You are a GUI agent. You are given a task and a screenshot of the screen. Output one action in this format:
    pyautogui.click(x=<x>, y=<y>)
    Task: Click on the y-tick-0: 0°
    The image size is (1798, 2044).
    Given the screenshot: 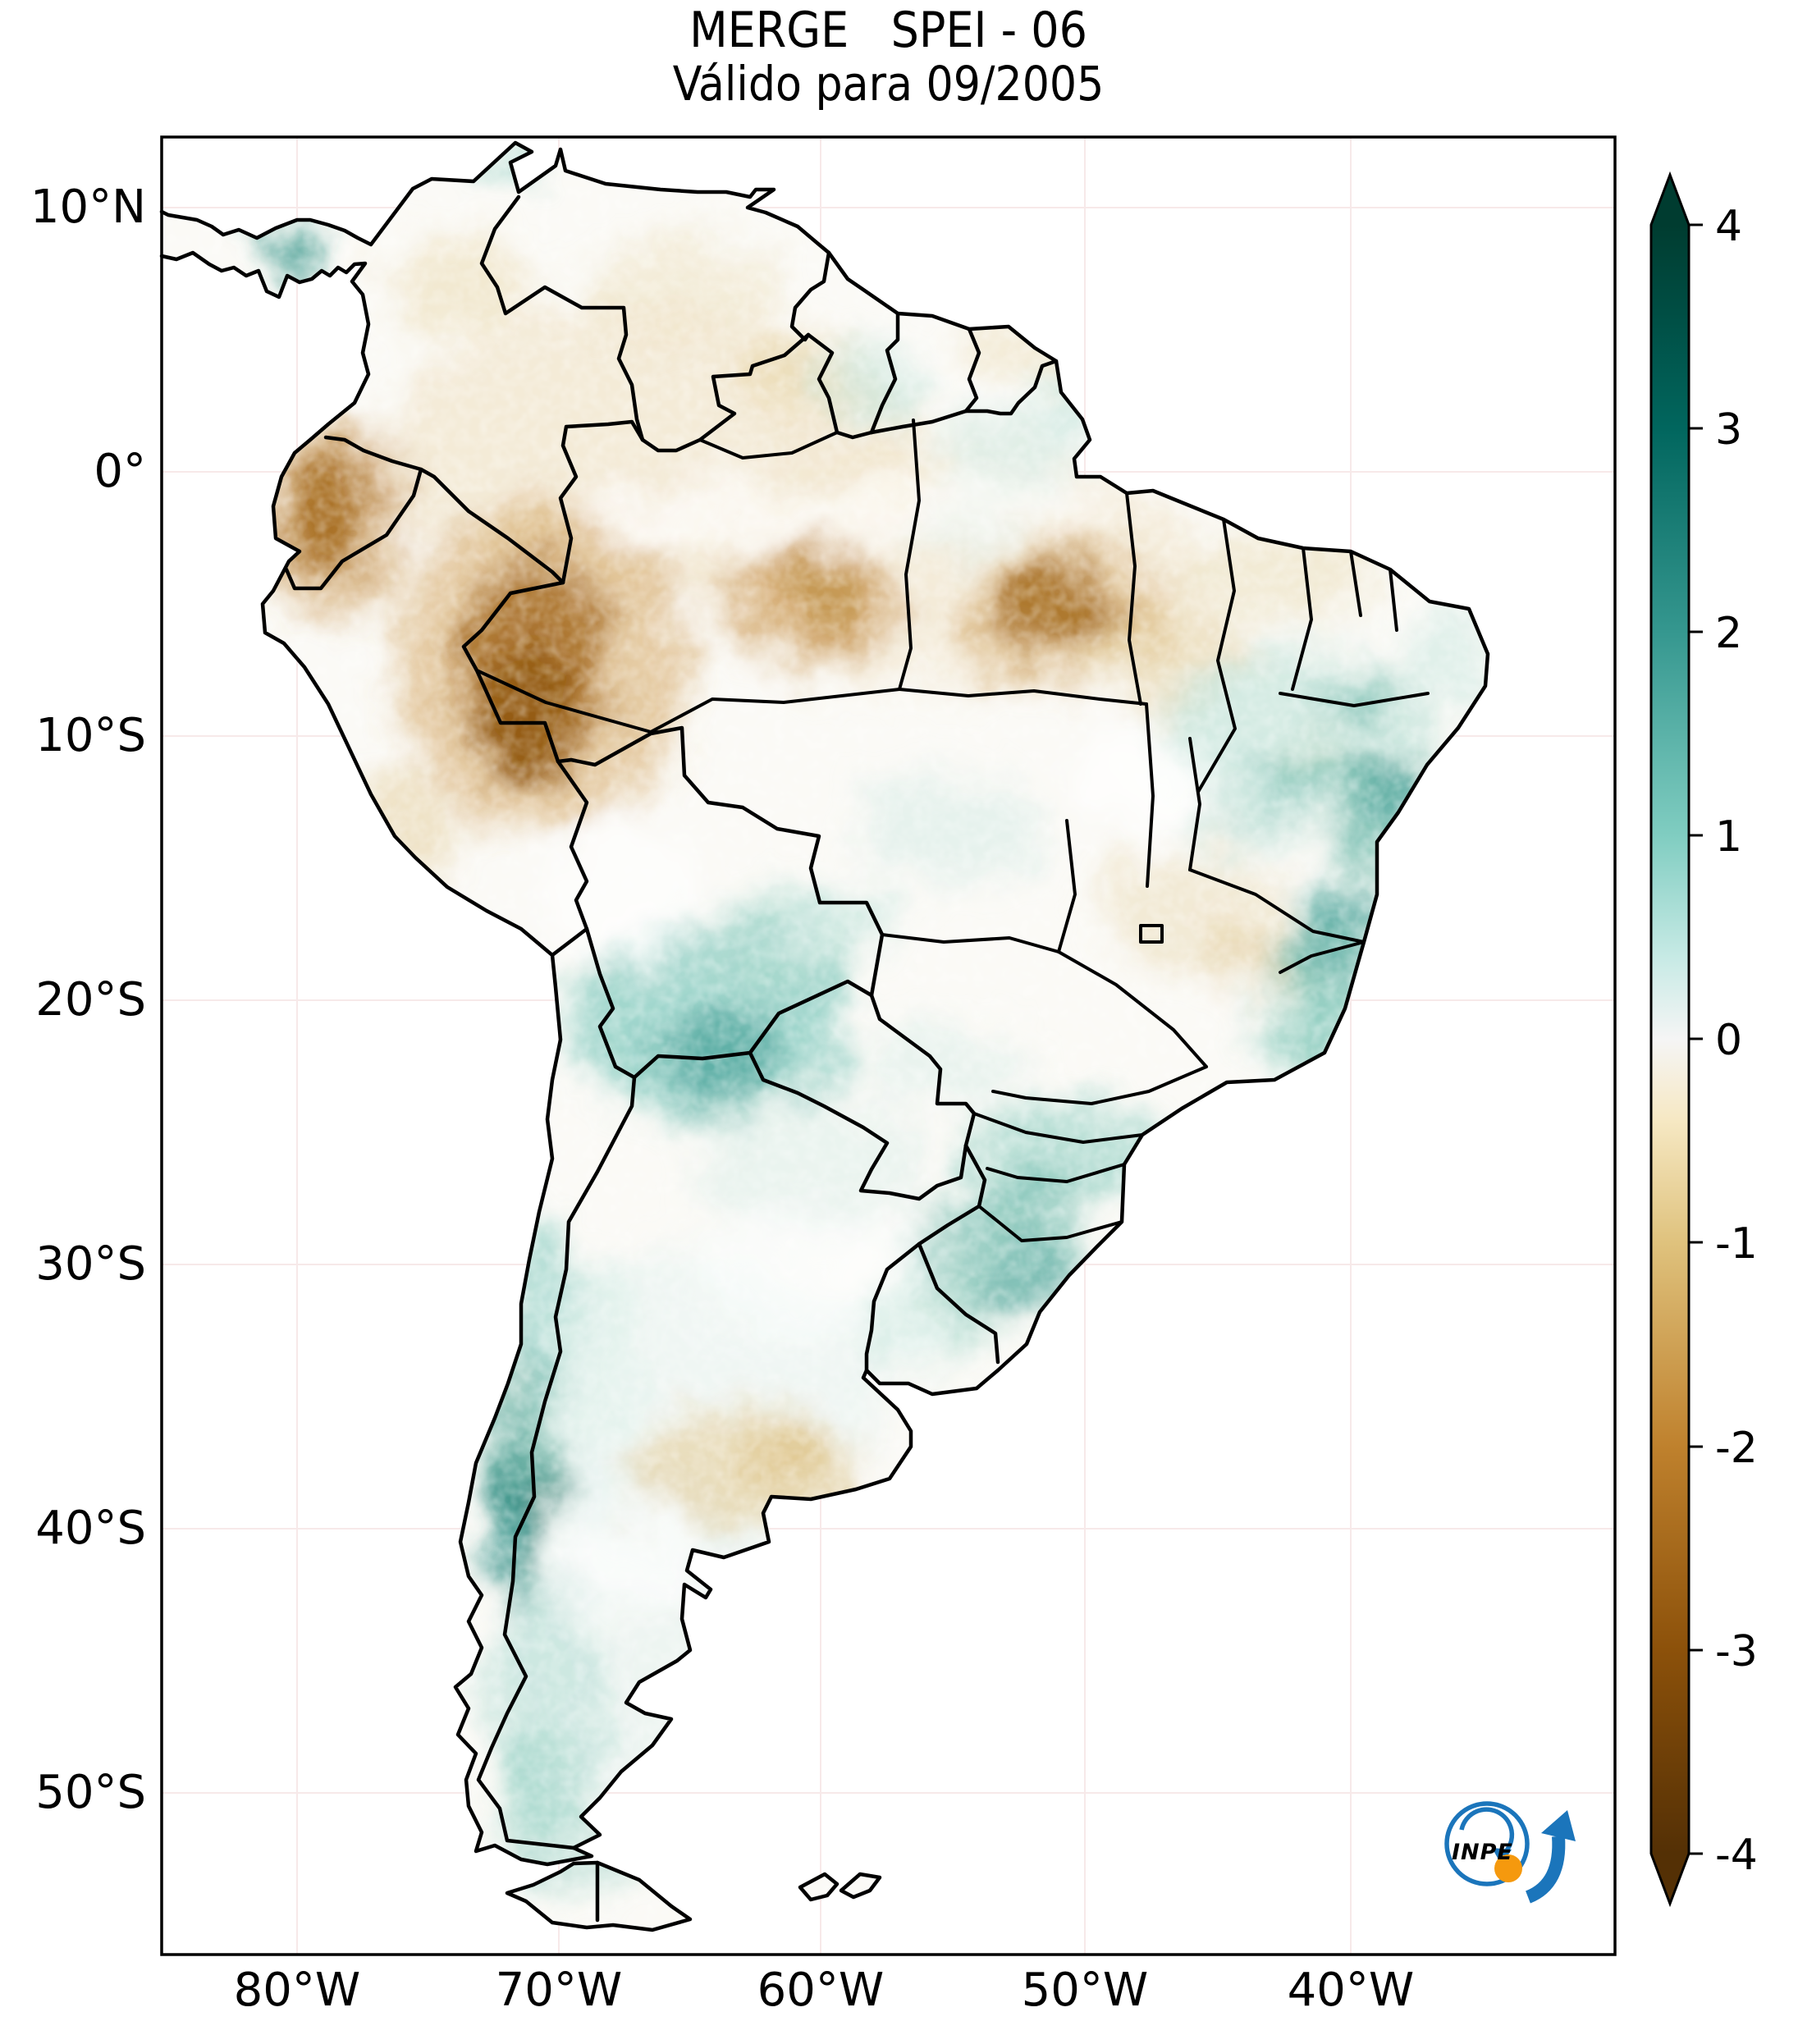 What is the action you would take?
    pyautogui.click(x=120, y=471)
    